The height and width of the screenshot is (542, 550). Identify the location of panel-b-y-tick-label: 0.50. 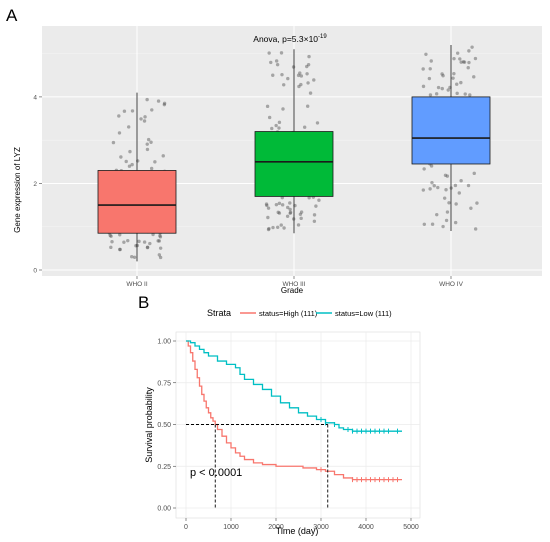
(164, 425).